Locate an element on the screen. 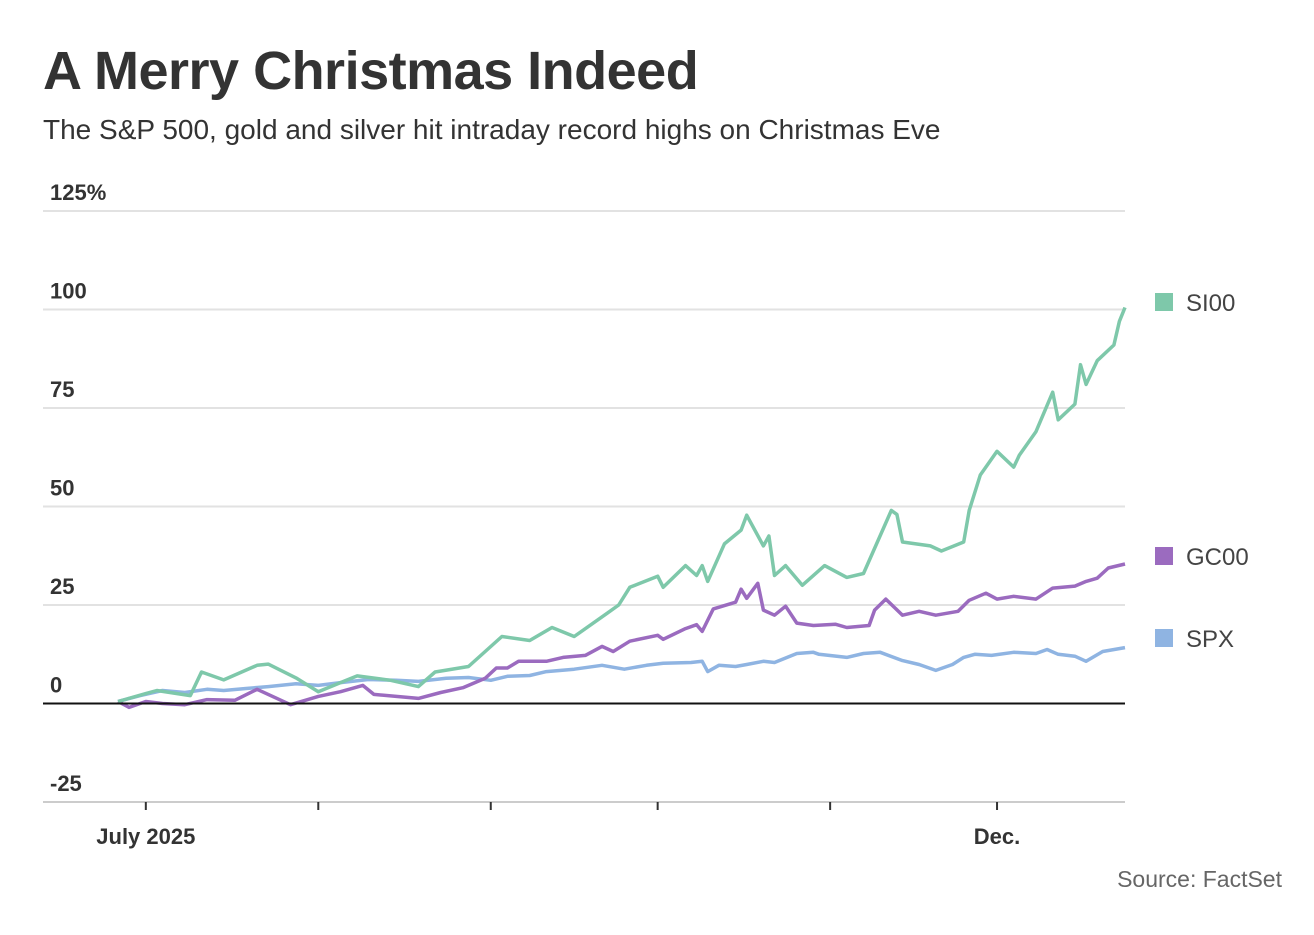 The height and width of the screenshot is (935, 1314). legend-swatch-si00 is located at coordinates (1164, 302).